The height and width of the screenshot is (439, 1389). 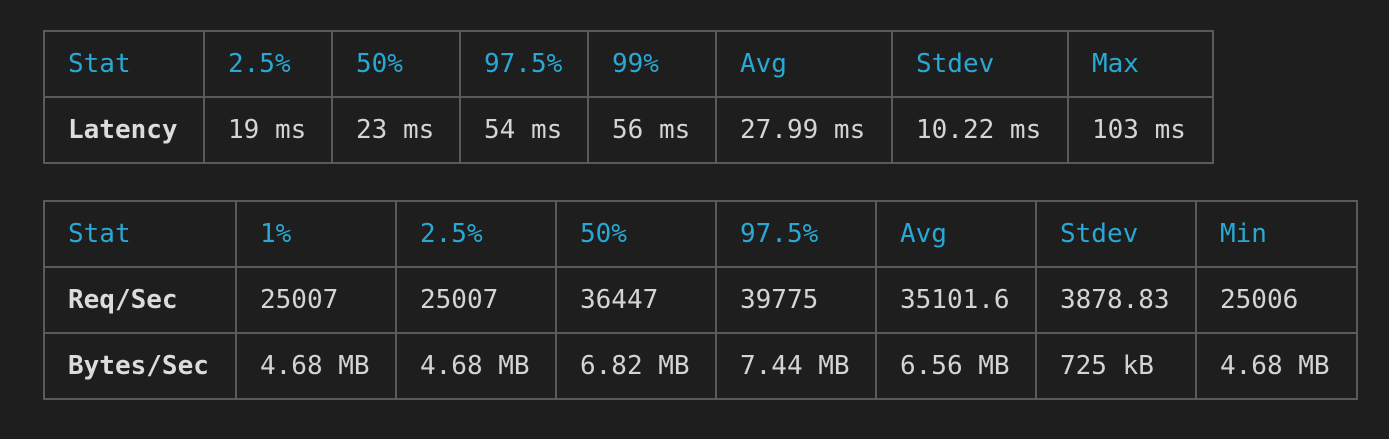 I want to click on table-cell: 25006, so click(x=1276, y=300).